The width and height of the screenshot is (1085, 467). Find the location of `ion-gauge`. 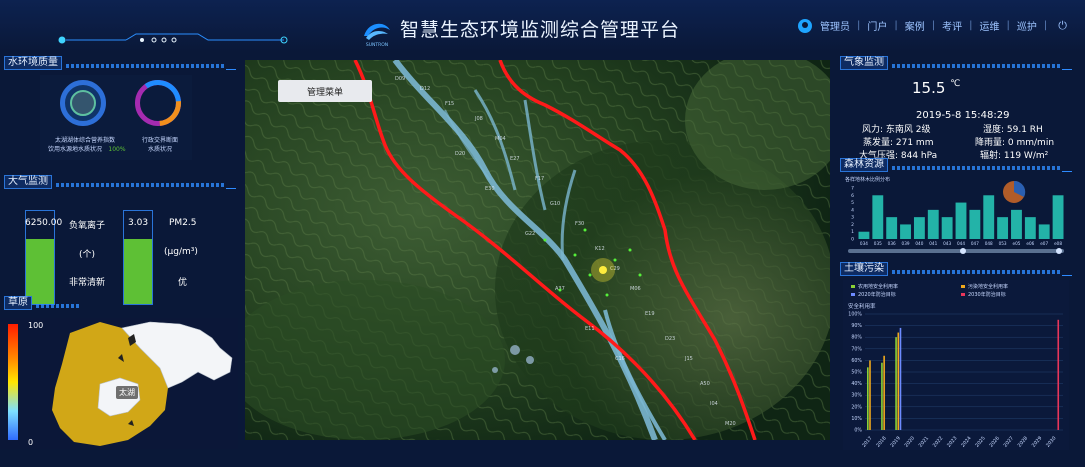

ion-gauge is located at coordinates (40, 257).